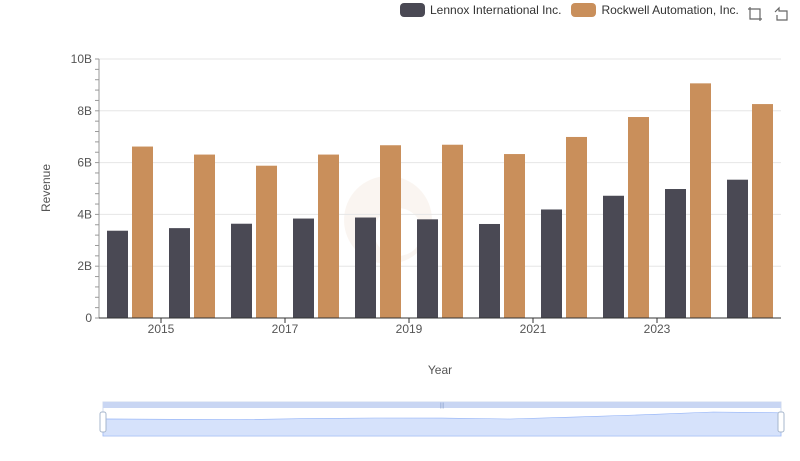 The height and width of the screenshot is (461, 800). What do you see at coordinates (514, 236) in the screenshot?
I see `bar-rockwell-2020` at bounding box center [514, 236].